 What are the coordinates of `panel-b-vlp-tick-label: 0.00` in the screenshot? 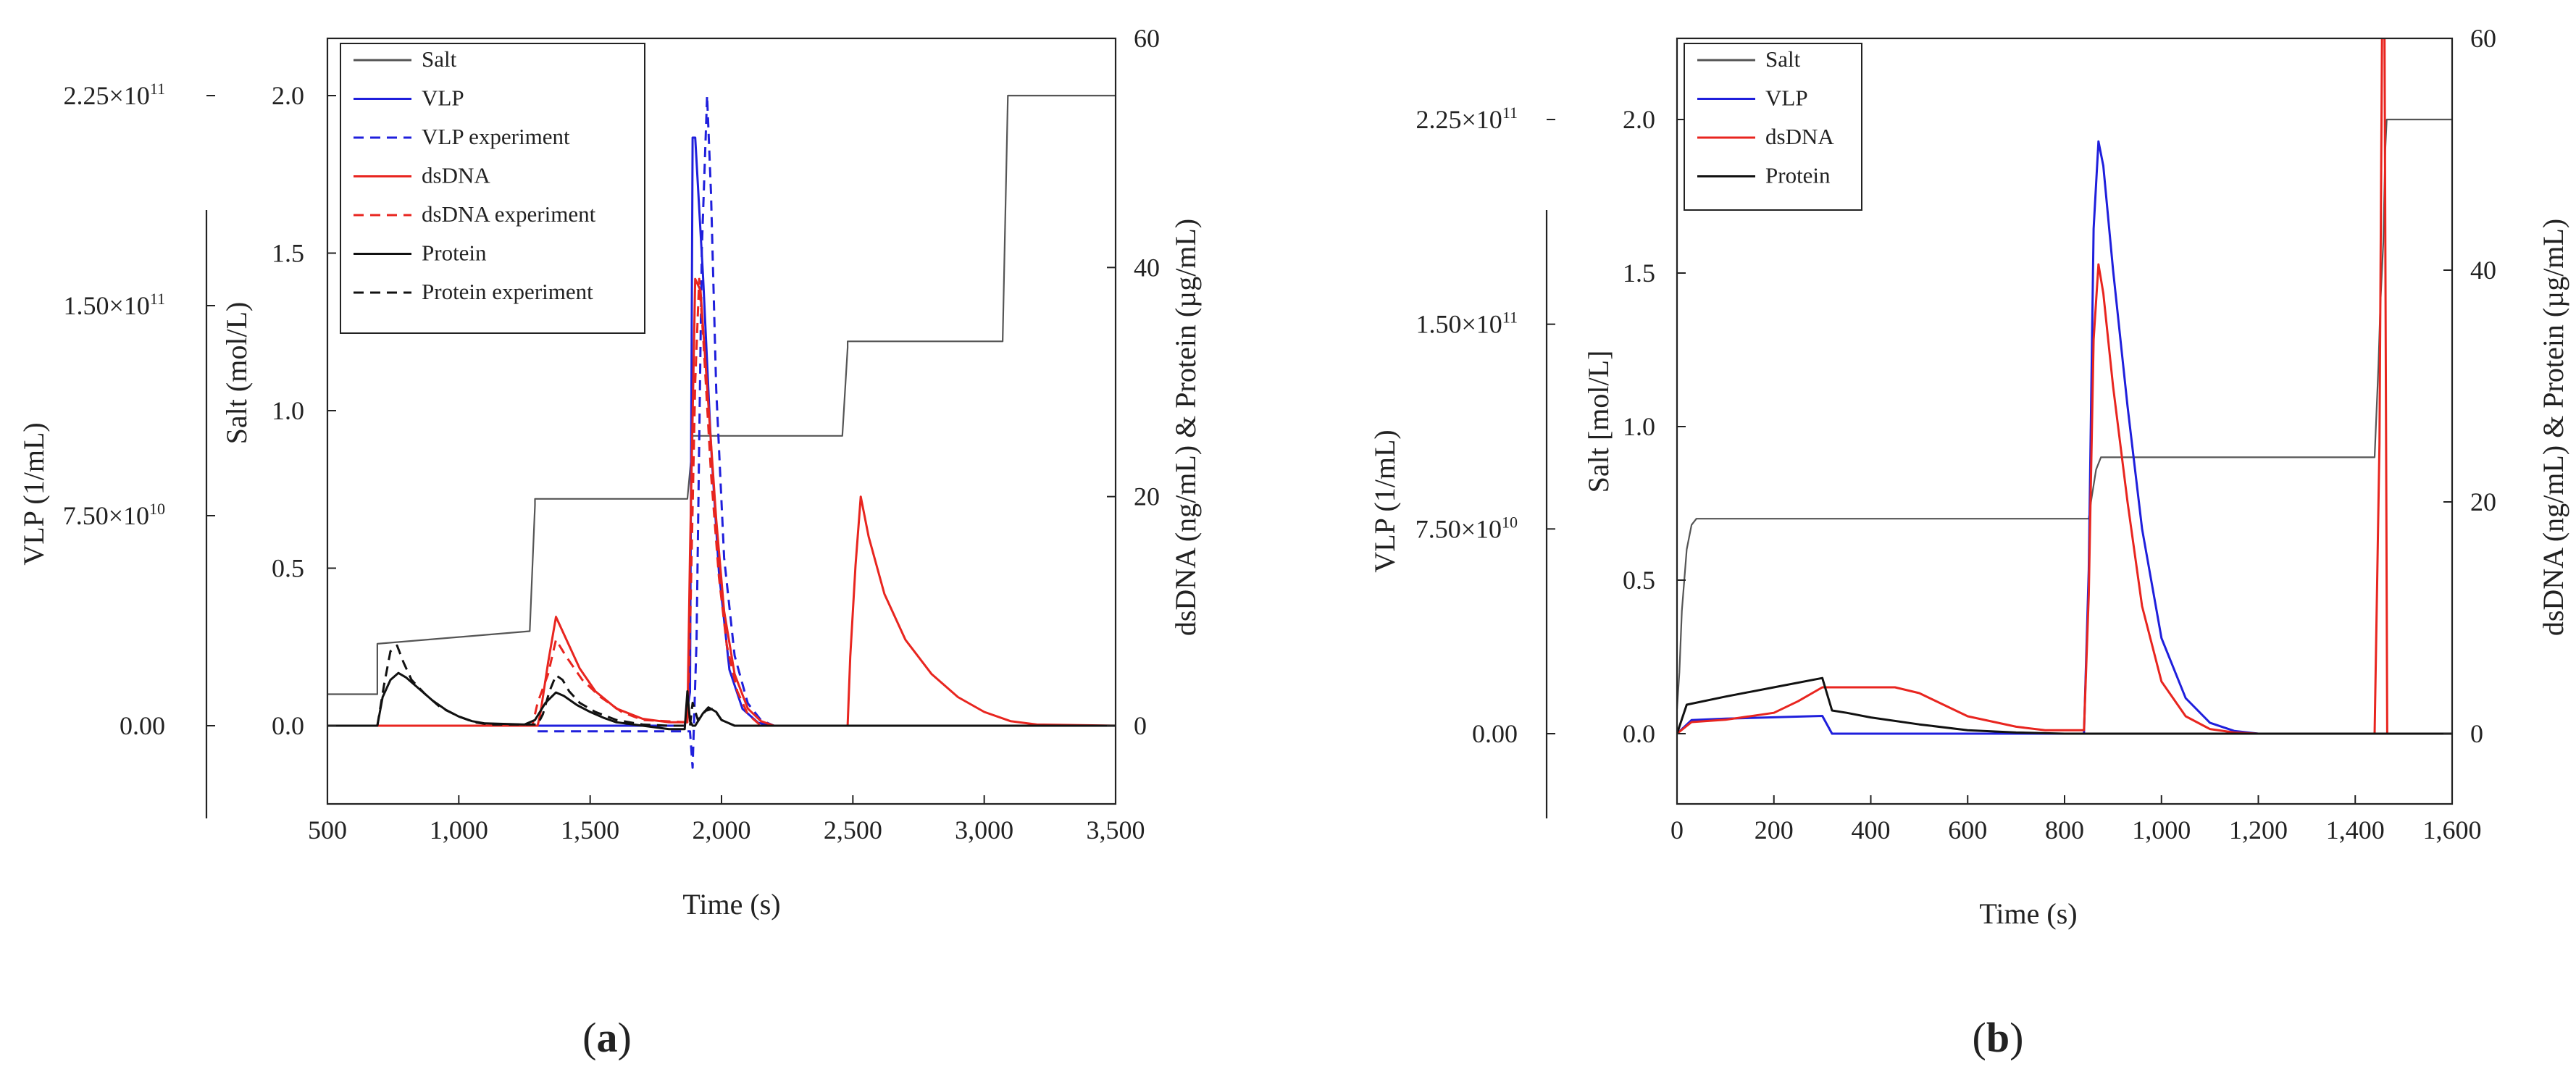 It's located at (1495, 733).